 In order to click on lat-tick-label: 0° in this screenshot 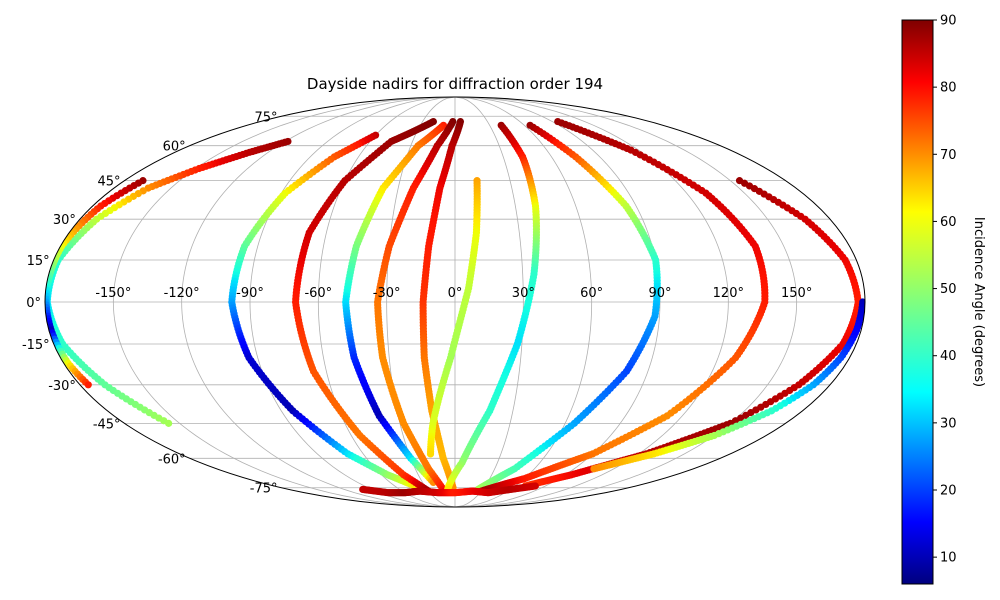, I will do `click(33, 303)`.